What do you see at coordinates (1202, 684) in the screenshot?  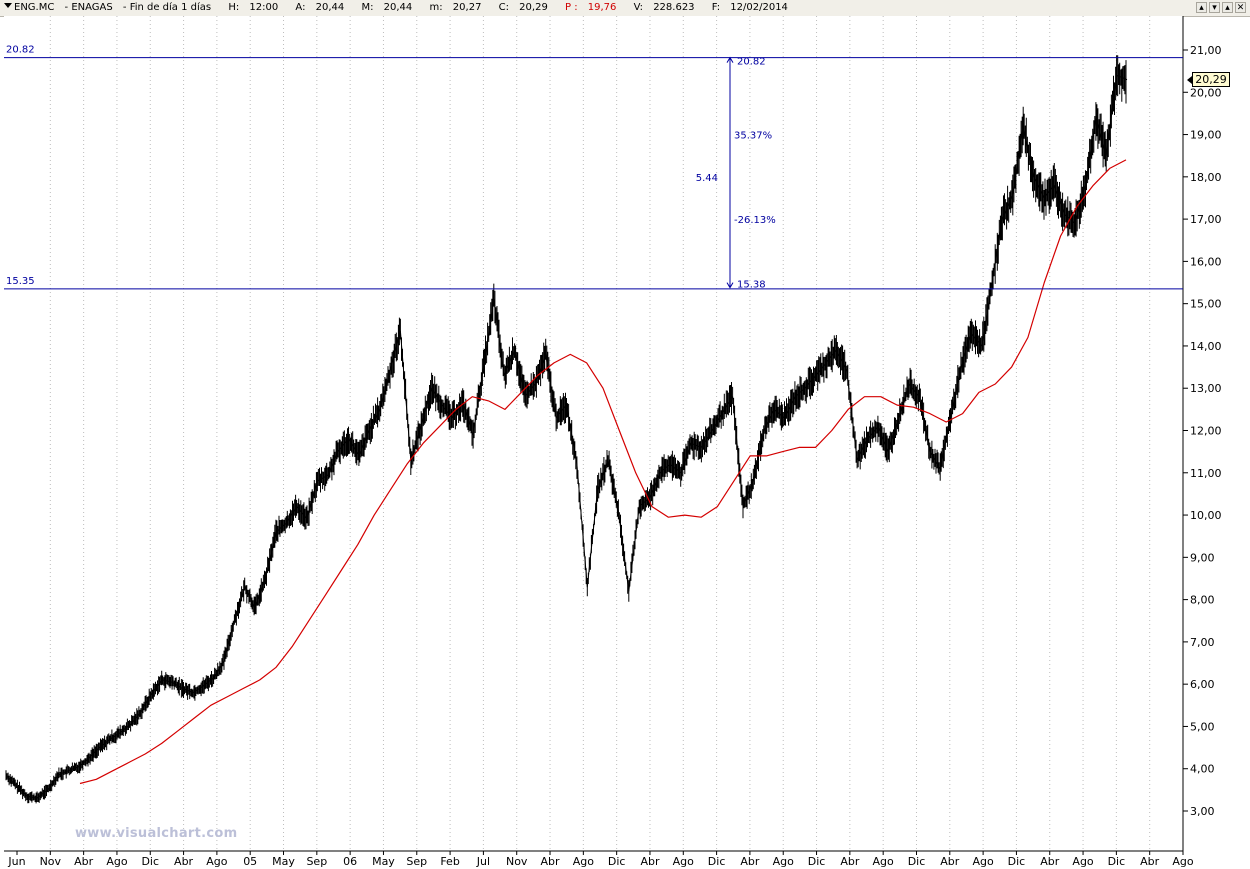 I see `y-tick-label: 6,00` at bounding box center [1202, 684].